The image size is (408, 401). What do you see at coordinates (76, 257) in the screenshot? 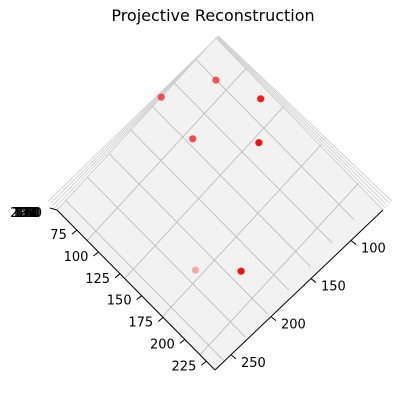
I see `y-tick-label: 100` at bounding box center [76, 257].